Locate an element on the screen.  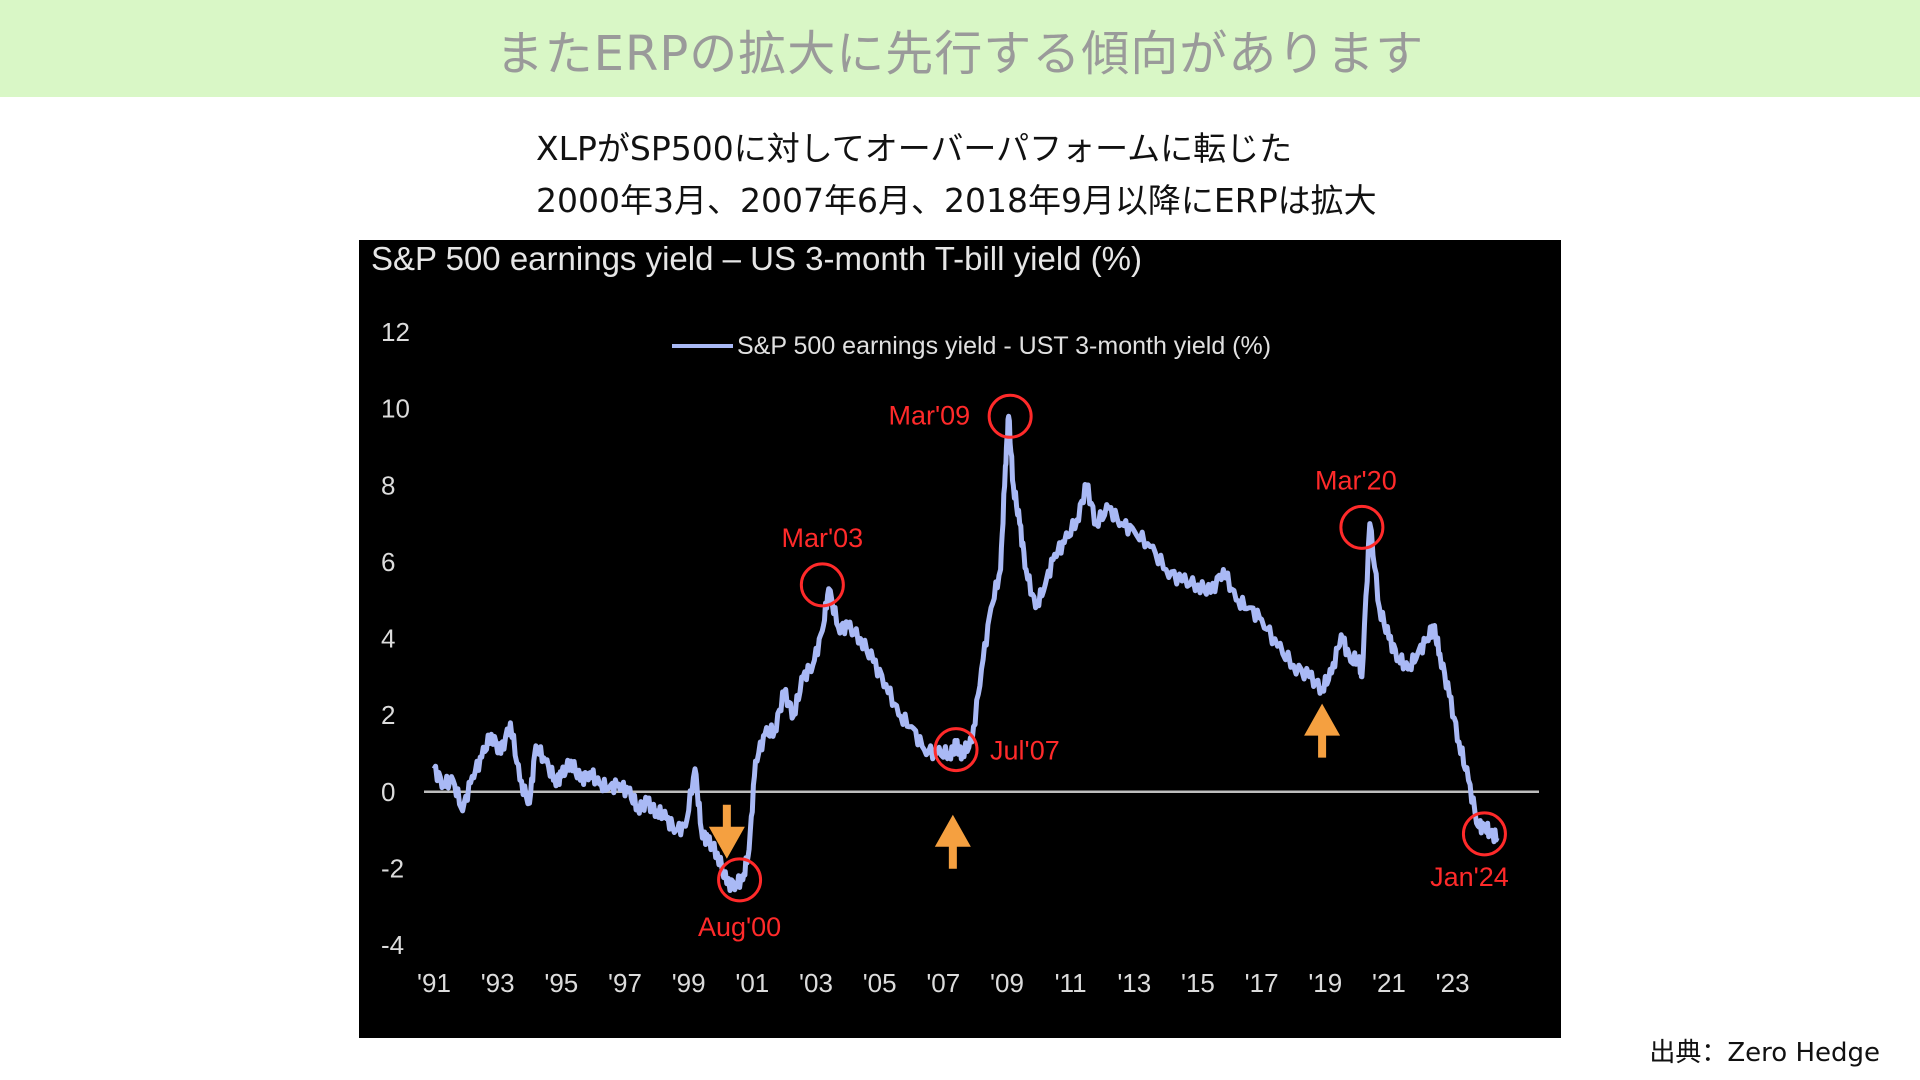
x-tick-label: '09 is located at coordinates (1007, 983).